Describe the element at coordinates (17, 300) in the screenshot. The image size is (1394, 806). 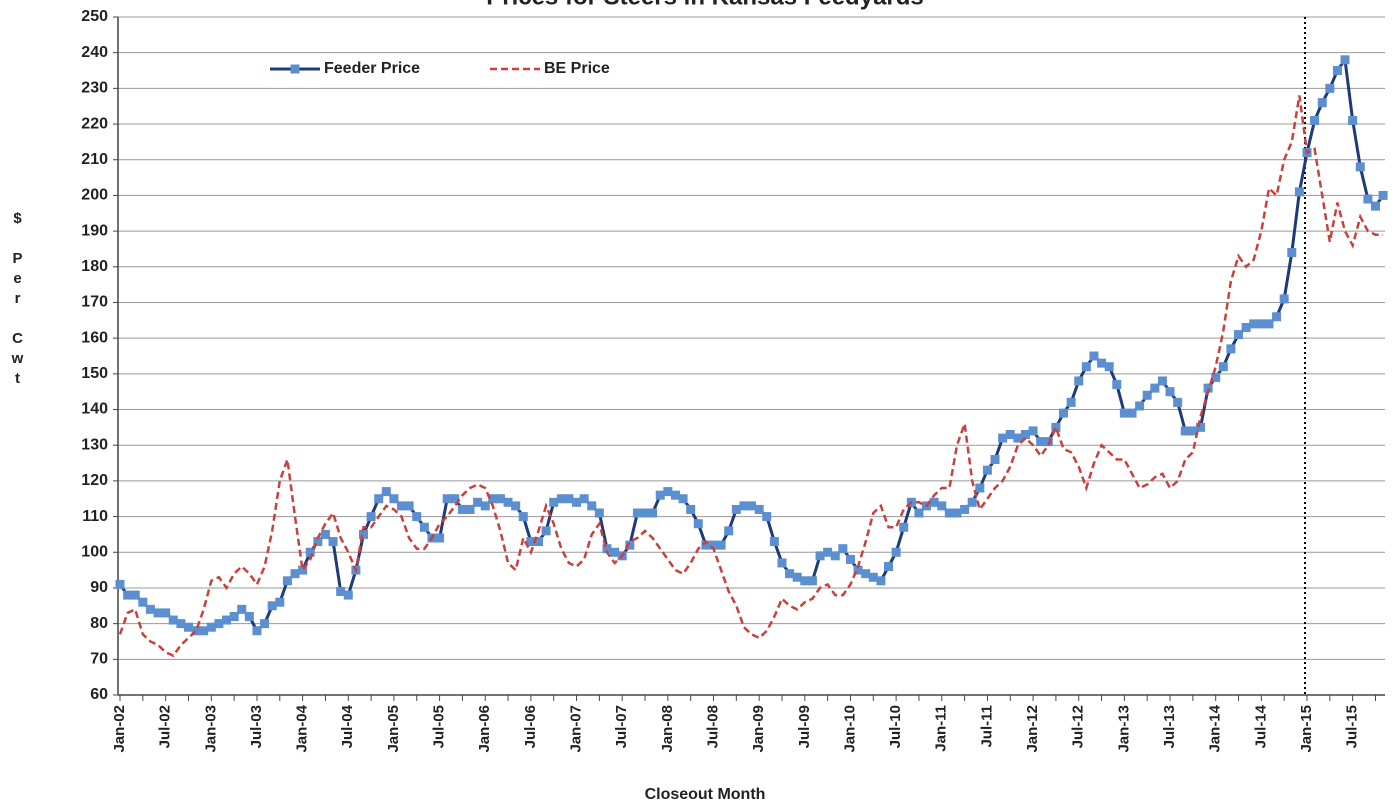
I see `y-axis-title: $ Per Cwt` at that location.